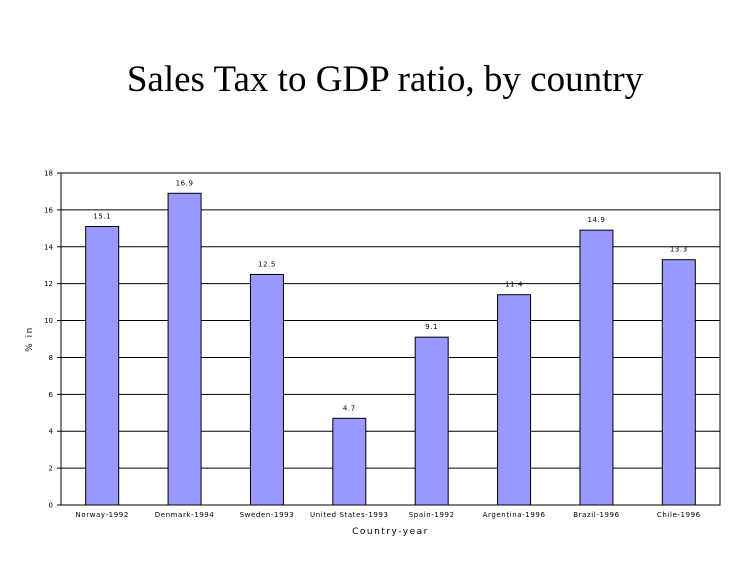 Image resolution: width=752 pixels, height=564 pixels. What do you see at coordinates (48, 247) in the screenshot?
I see `y-tick-label: 14` at bounding box center [48, 247].